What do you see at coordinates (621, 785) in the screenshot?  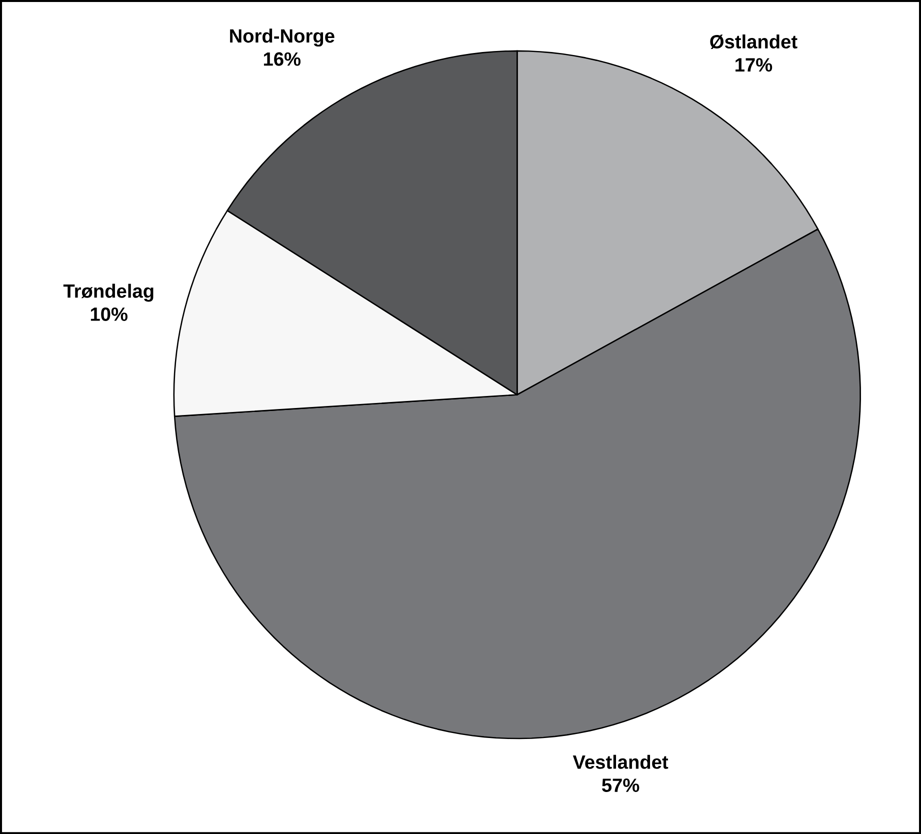 I see `data-label: 57%` at bounding box center [621, 785].